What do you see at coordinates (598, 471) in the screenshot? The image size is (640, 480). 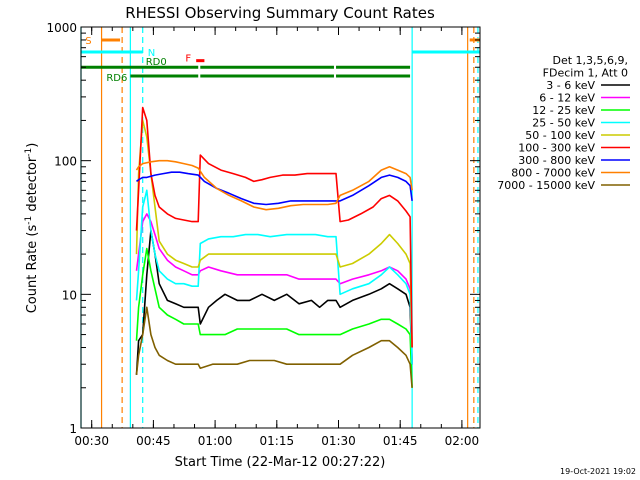 I see `footer-date: 19-Oct-2021 19:02` at bounding box center [598, 471].